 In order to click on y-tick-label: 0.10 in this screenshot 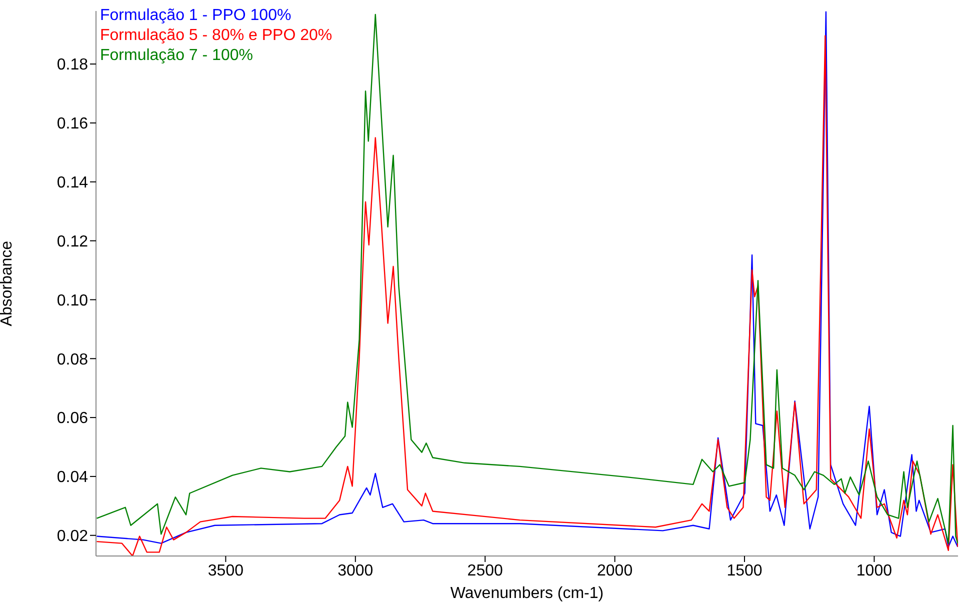, I will do `click(72, 301)`.